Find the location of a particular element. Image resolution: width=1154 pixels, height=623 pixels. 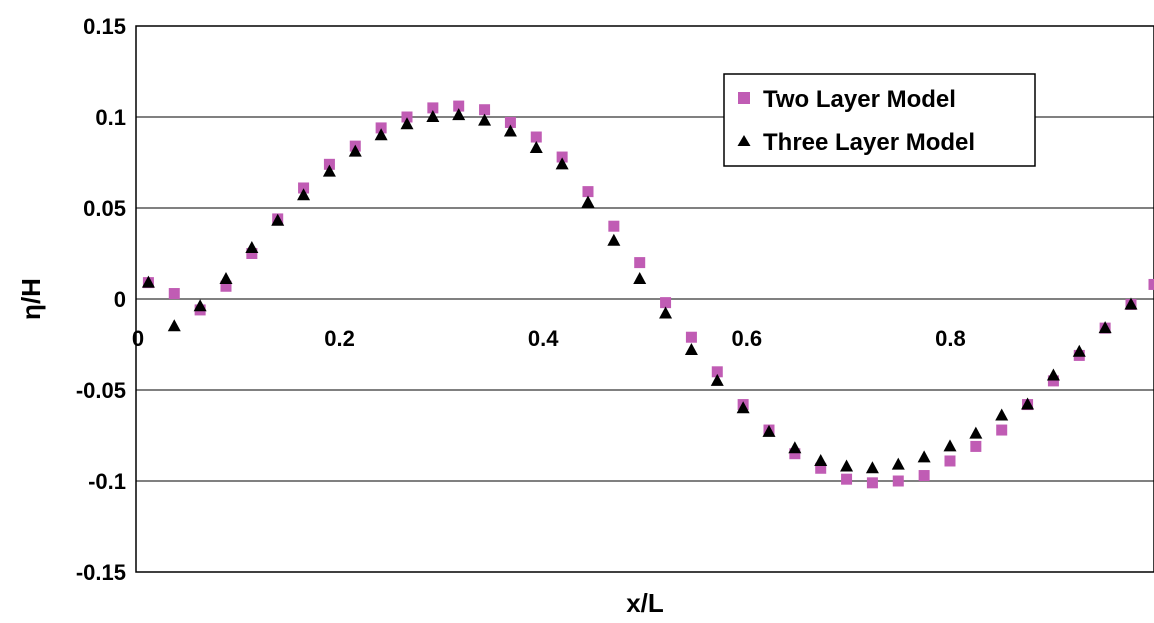

y-axis-tick-labels: 0.15 0.1 0.05 0 -0.05 -0.1 -0.15 is located at coordinates (101, 299).